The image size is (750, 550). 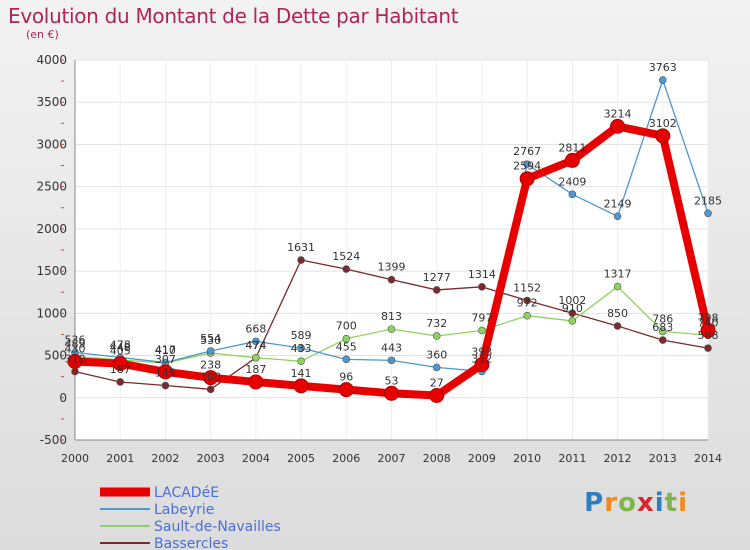 I want to click on legend-label: Sault-de-Navailles, so click(x=217, y=527).